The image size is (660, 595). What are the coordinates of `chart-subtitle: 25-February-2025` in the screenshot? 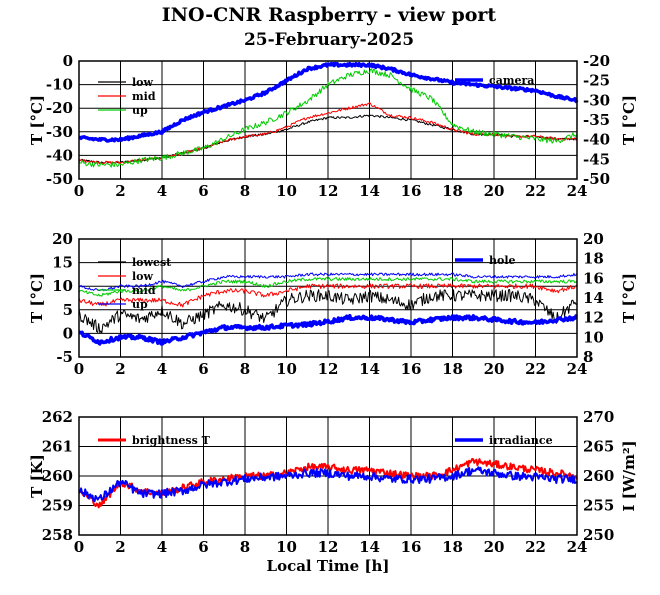 It's located at (329, 40).